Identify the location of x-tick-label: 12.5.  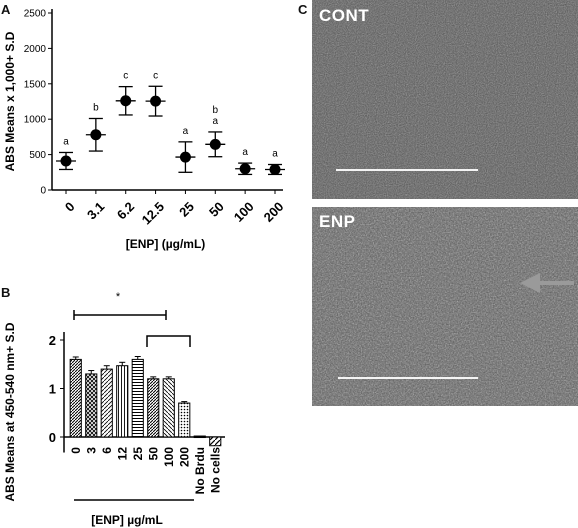
(153, 213).